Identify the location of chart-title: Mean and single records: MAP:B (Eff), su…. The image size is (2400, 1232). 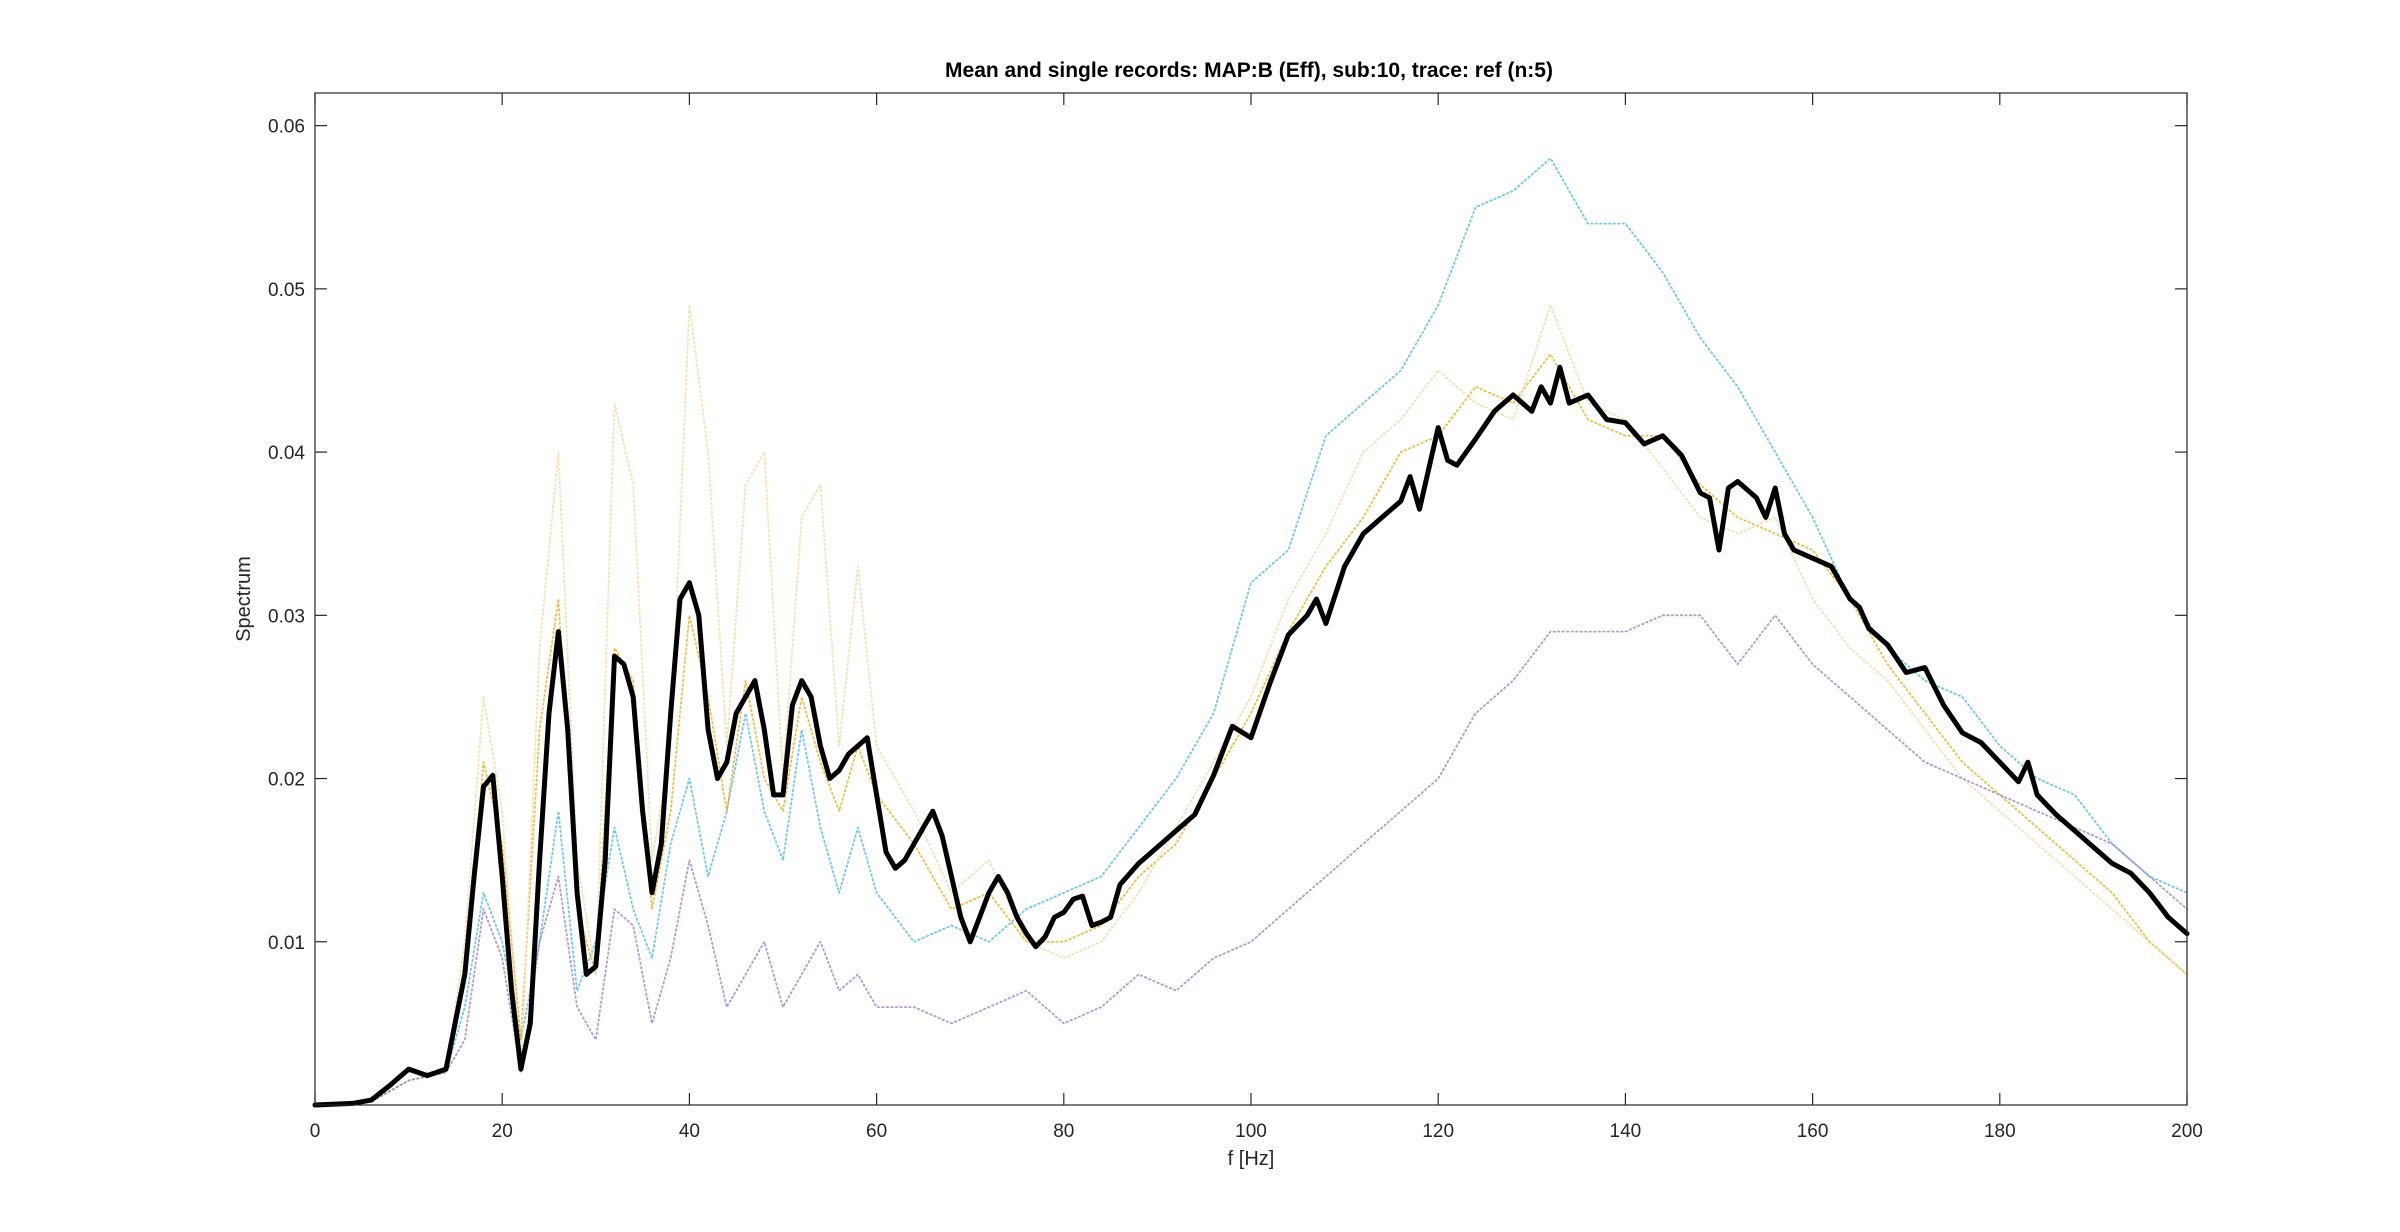
(1249, 70).